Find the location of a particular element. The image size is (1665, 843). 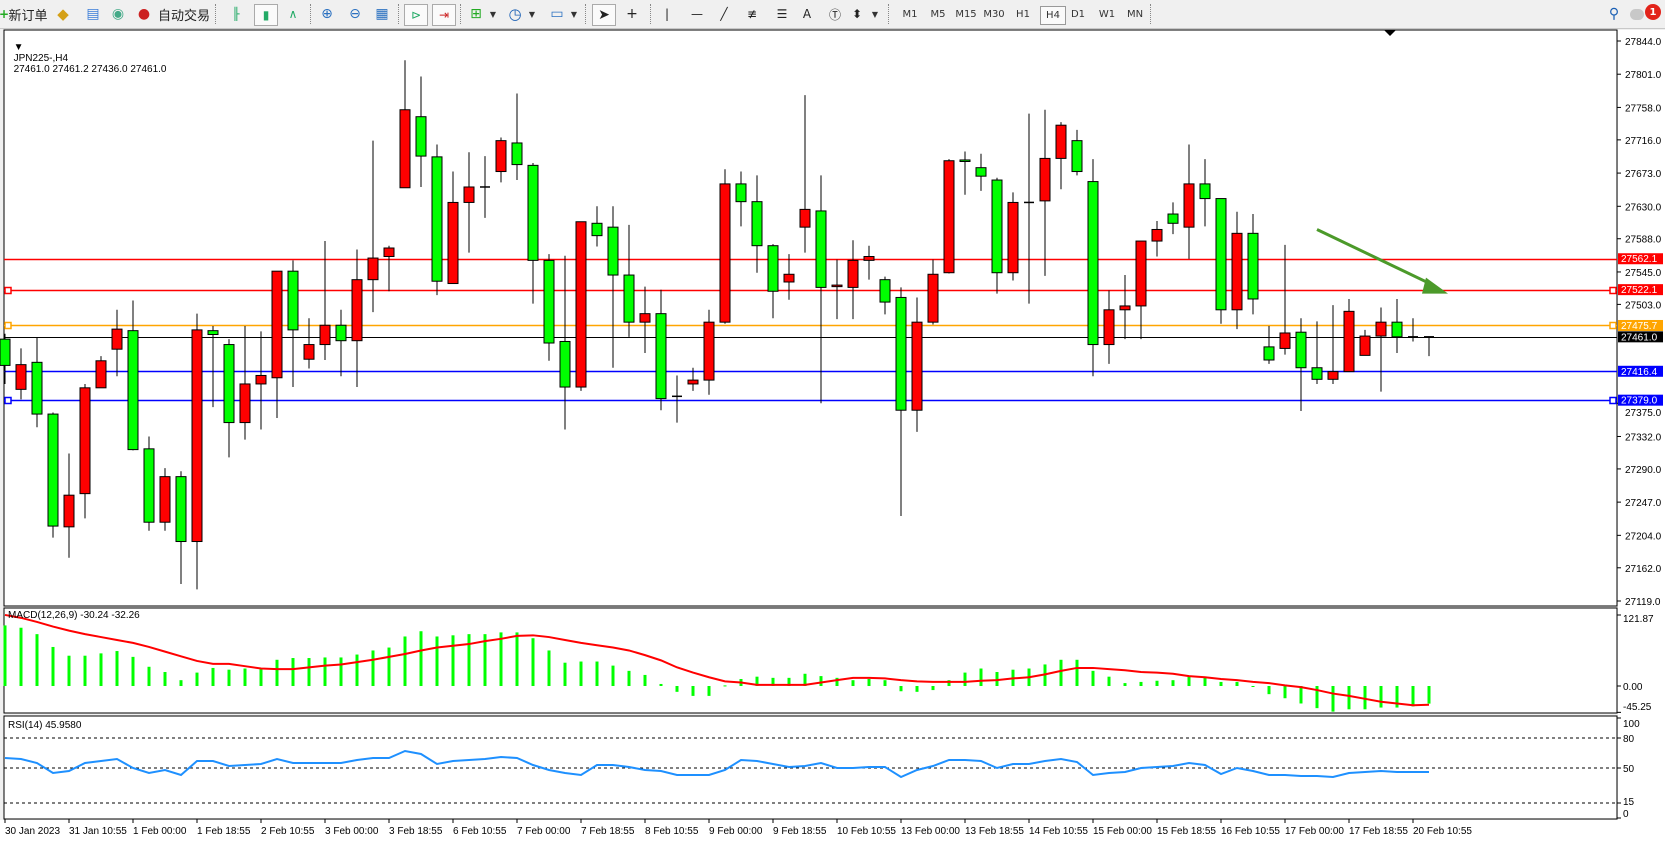

timeframe-w1: W1 is located at coordinates (1107, 14).